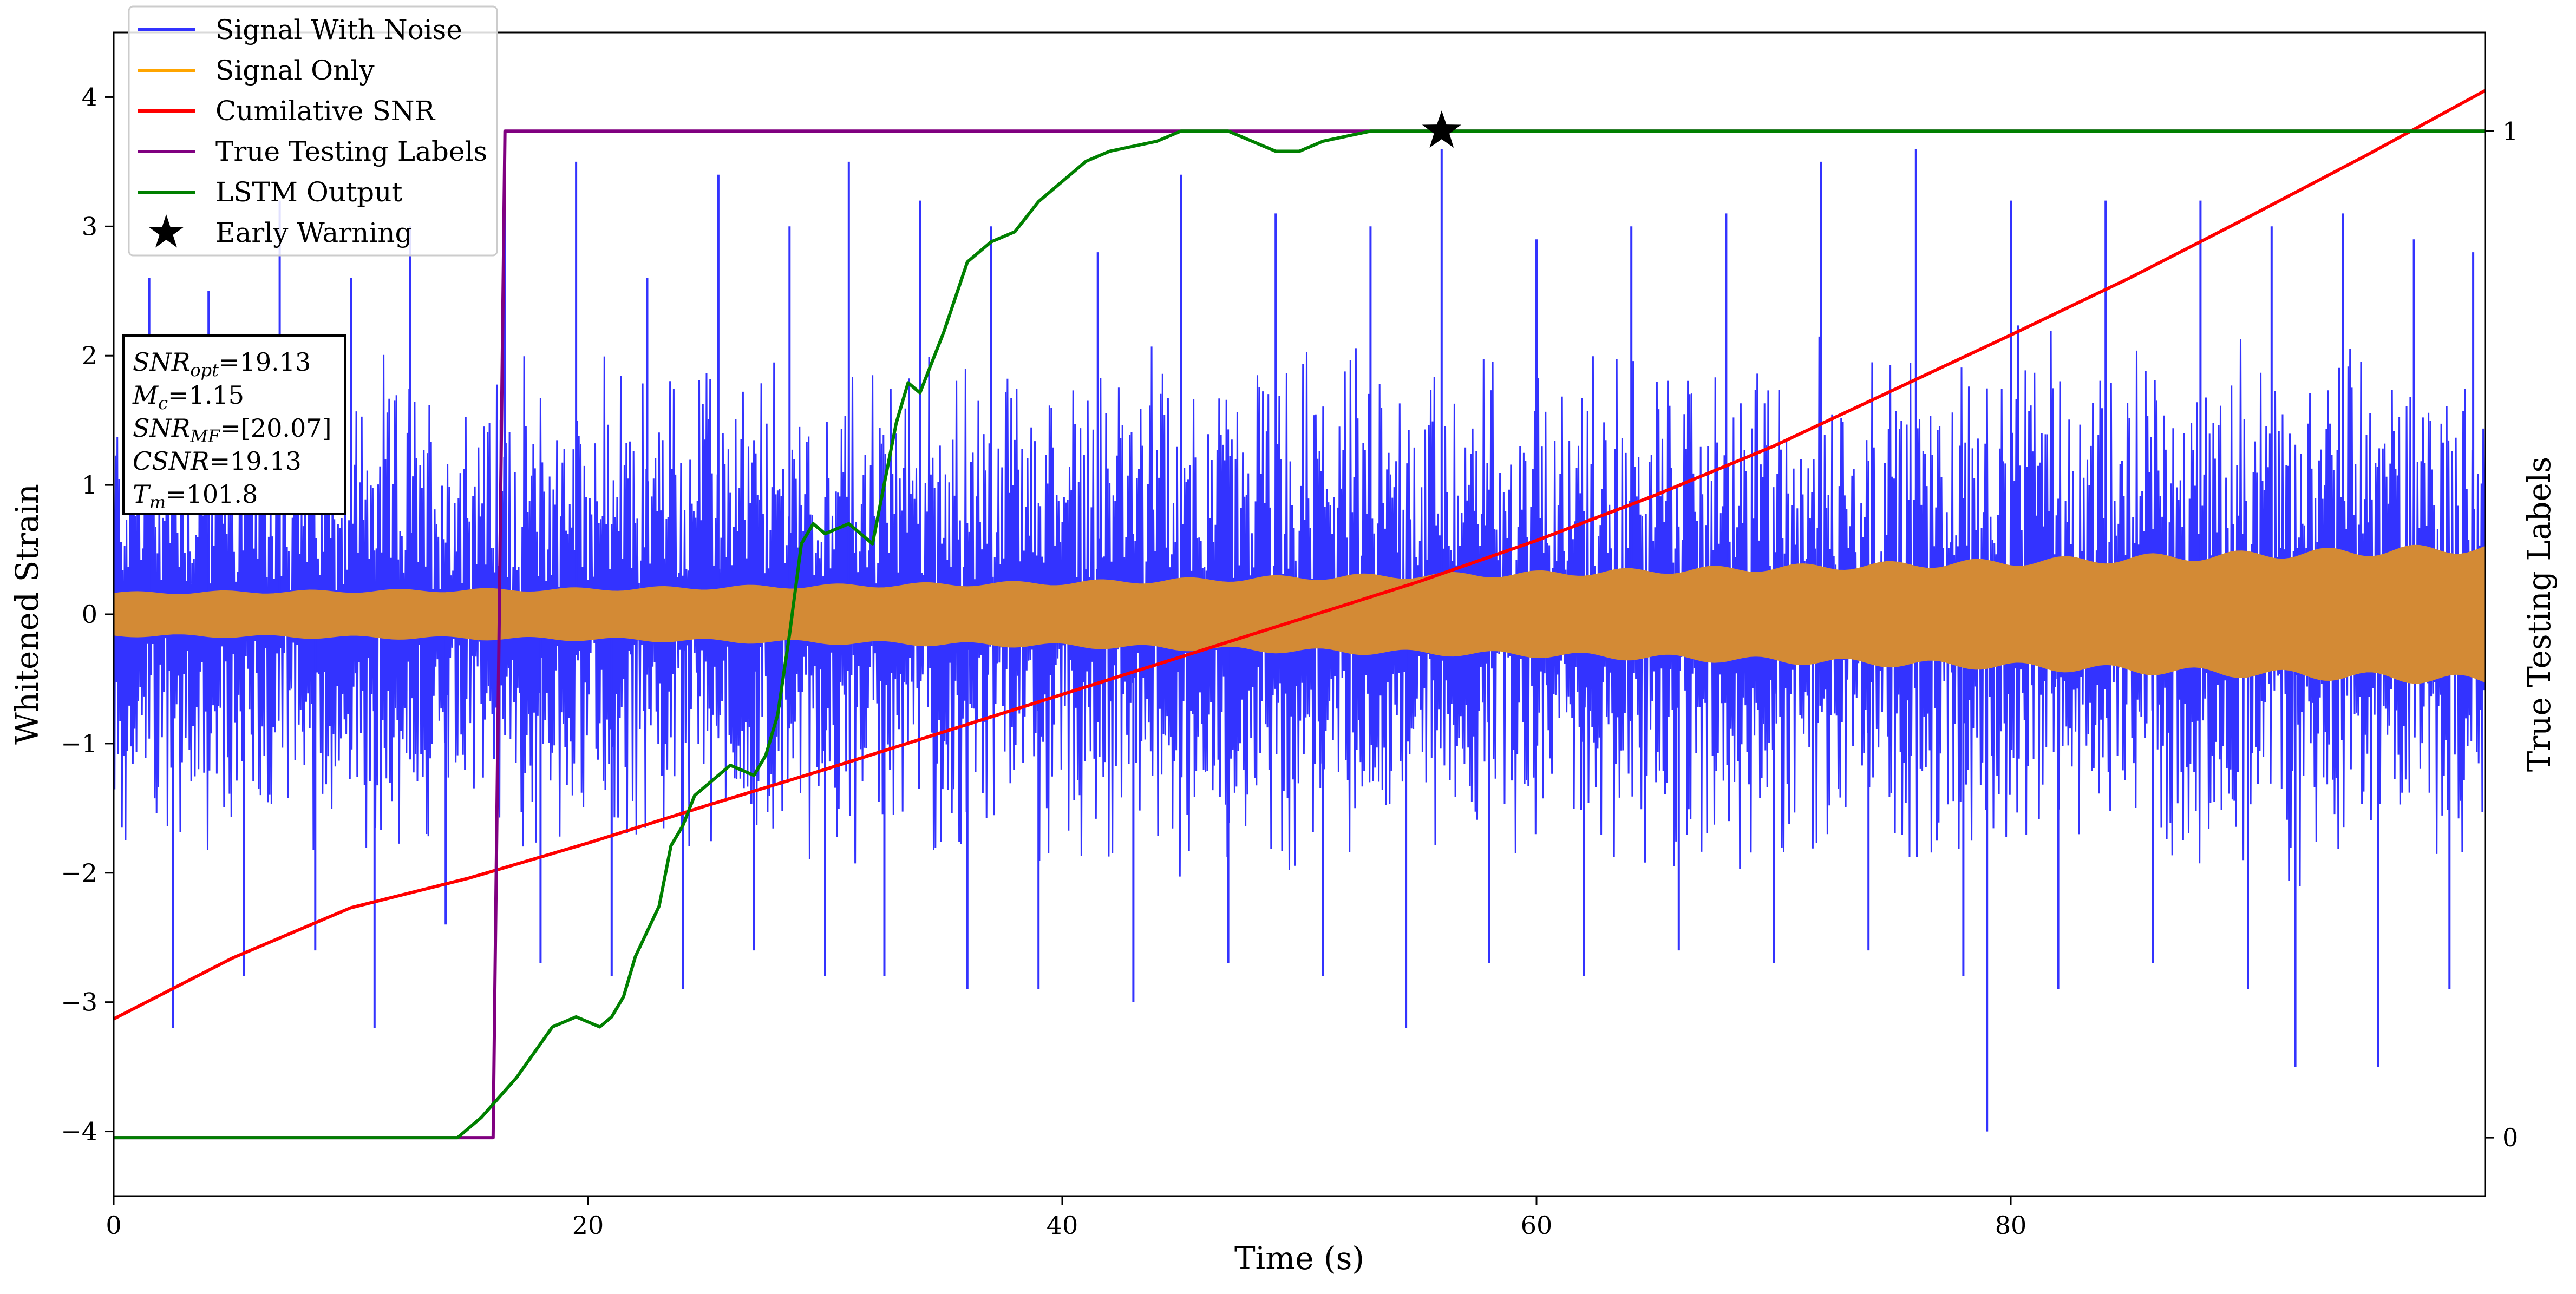 The width and height of the screenshot is (2576, 1294). Describe the element at coordinates (157, 502) in the screenshot. I see `annotation-subscript: m` at that location.